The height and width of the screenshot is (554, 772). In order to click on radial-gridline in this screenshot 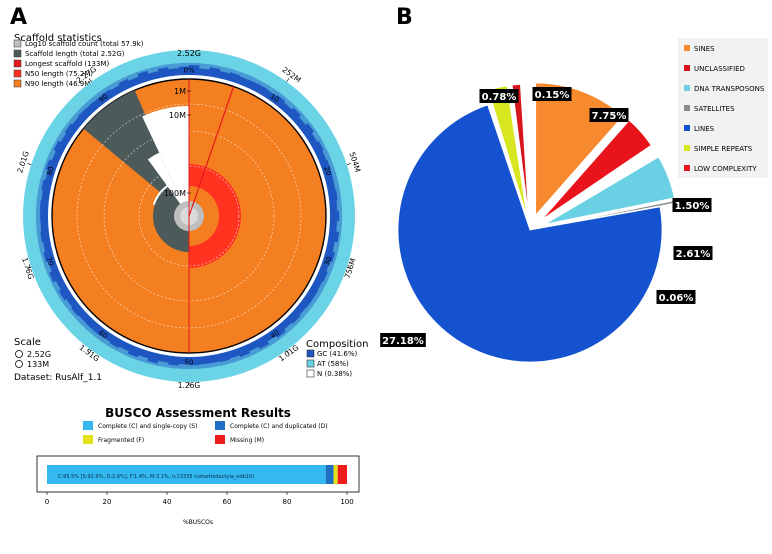, I will do `click(189, 216)`.